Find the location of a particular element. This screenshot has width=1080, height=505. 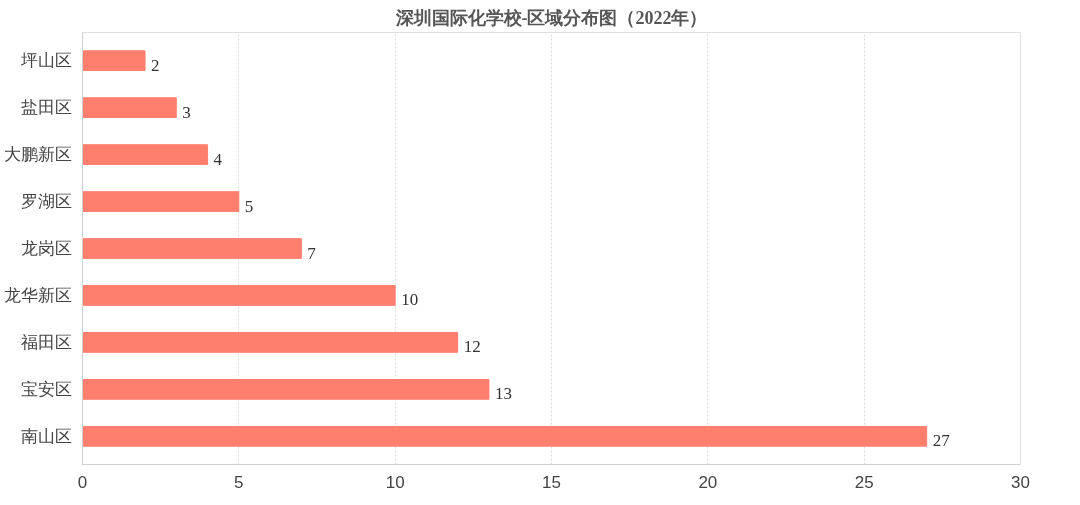

data-label: 10 is located at coordinates (410, 300).